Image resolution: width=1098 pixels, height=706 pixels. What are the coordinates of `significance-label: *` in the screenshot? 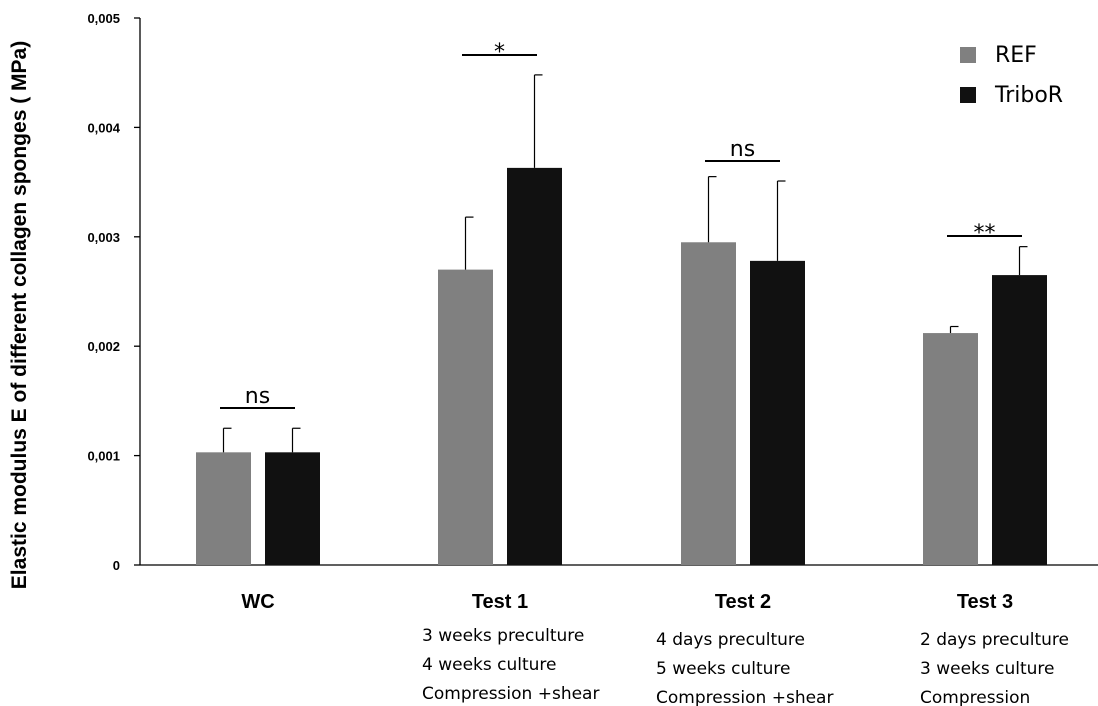 It's located at (499, 52).